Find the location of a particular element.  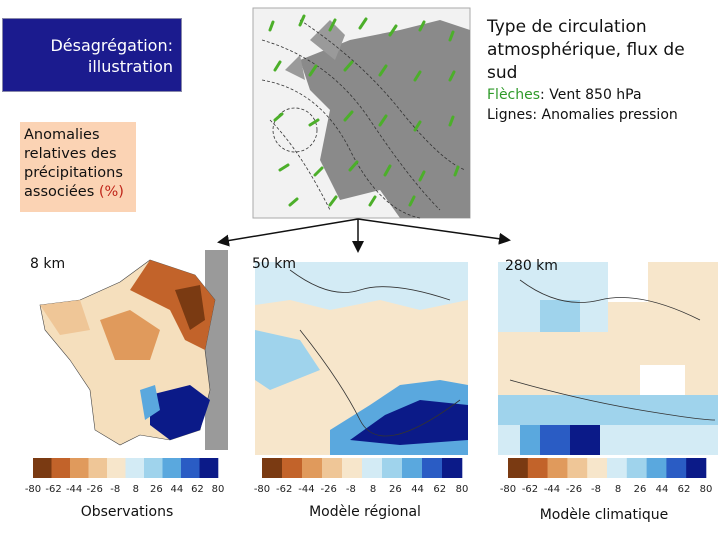

resolution: 280 km is located at coordinates (531, 266).